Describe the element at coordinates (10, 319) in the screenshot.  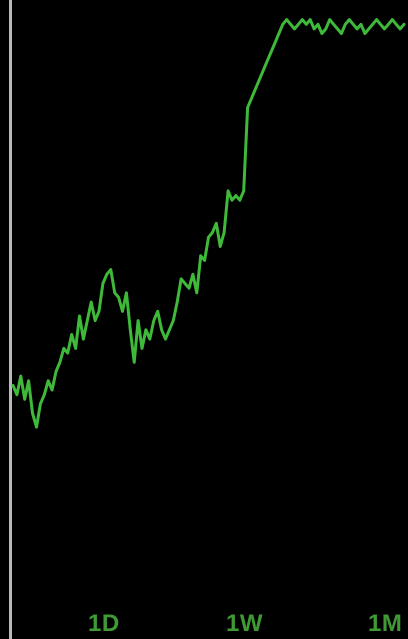
I see `left-edge-rail` at that location.